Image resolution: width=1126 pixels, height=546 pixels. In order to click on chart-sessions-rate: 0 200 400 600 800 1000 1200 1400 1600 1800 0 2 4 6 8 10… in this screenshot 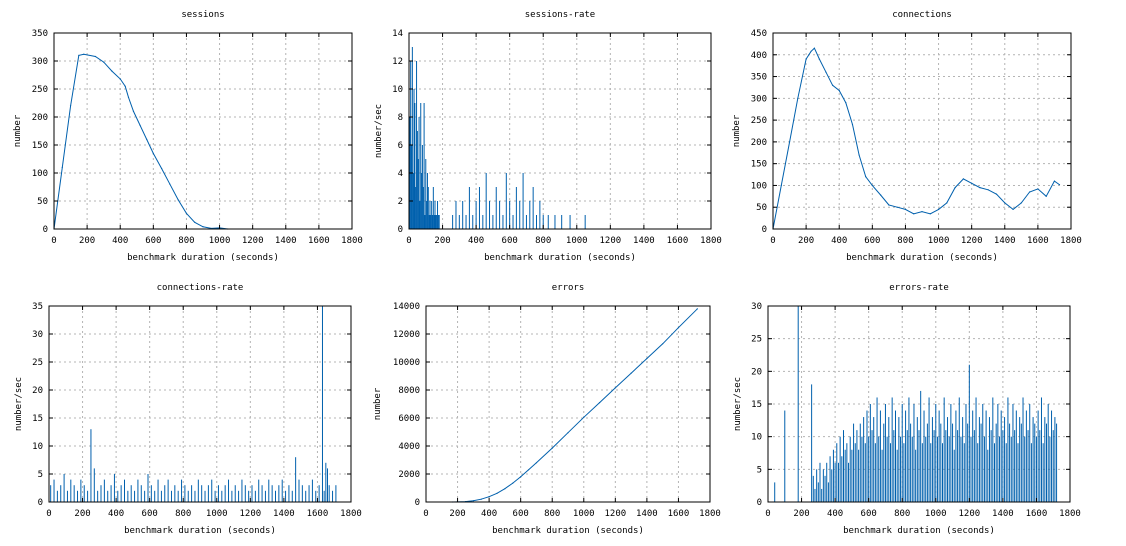, I will do `click(548, 136)`.